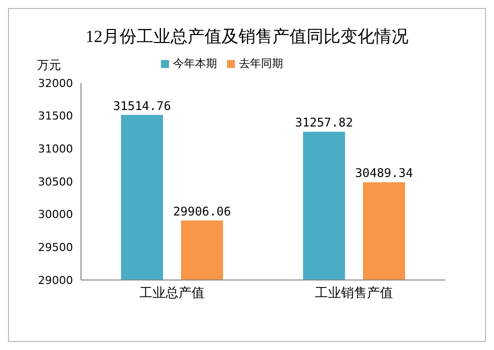 This screenshot has height=350, width=494. What do you see at coordinates (261, 63) in the screenshot?
I see `legend-label: 去年同期` at bounding box center [261, 63].